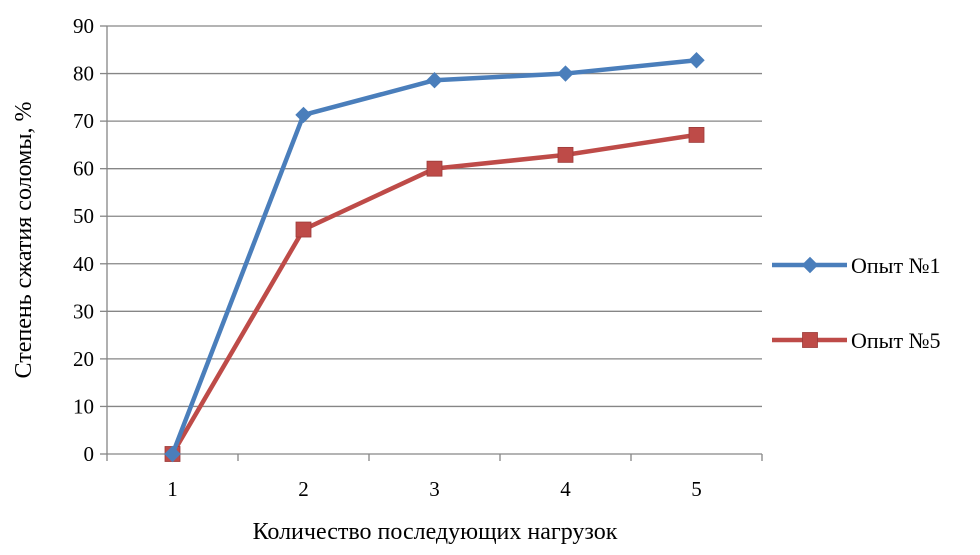 This screenshot has width=980, height=555. Describe the element at coordinates (83, 264) in the screenshot. I see `y-tick-label: 40` at that location.